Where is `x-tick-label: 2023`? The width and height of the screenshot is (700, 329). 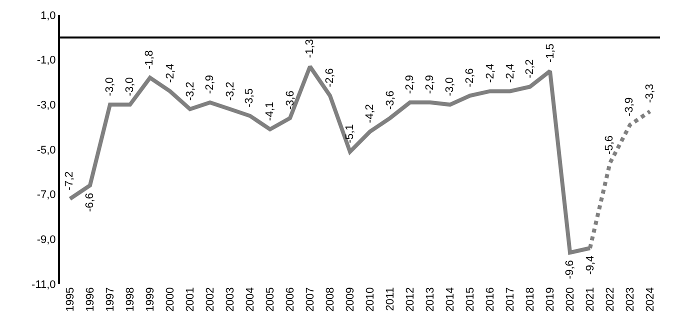 x-tick-label: 2023 is located at coordinates (630, 299).